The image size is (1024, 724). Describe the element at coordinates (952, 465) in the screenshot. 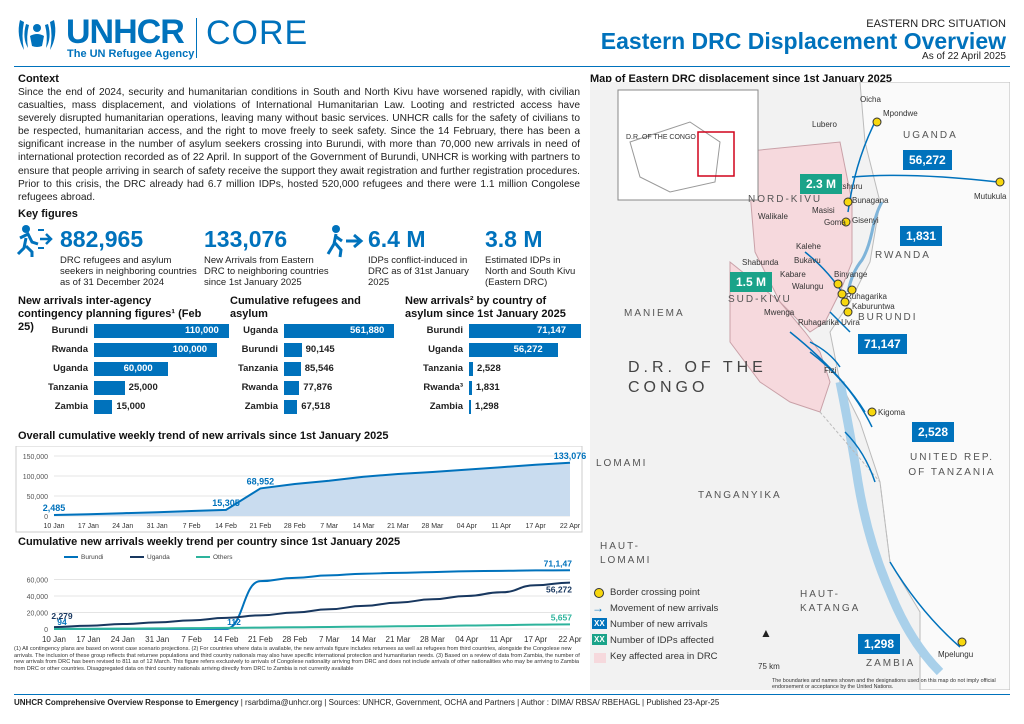

I see `region-tanzania: UNITED REP. OF TANZANIA` at that location.